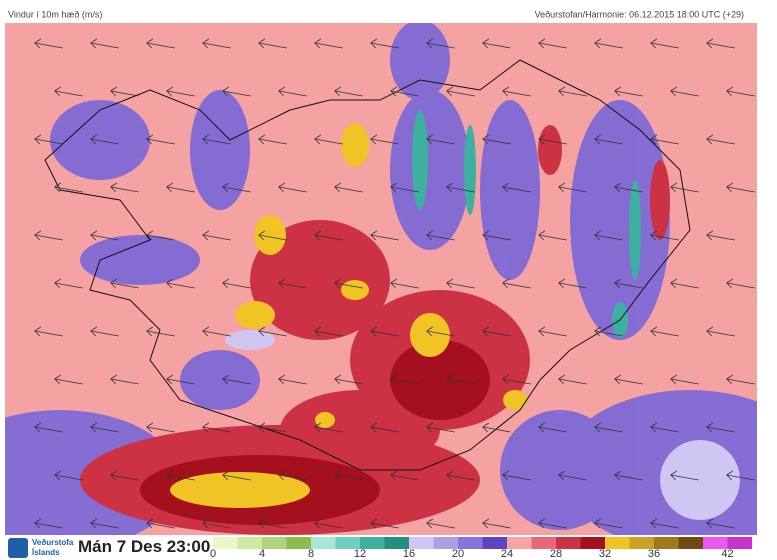  Describe the element at coordinates (18, 548) in the screenshot. I see `logo-icon` at that location.